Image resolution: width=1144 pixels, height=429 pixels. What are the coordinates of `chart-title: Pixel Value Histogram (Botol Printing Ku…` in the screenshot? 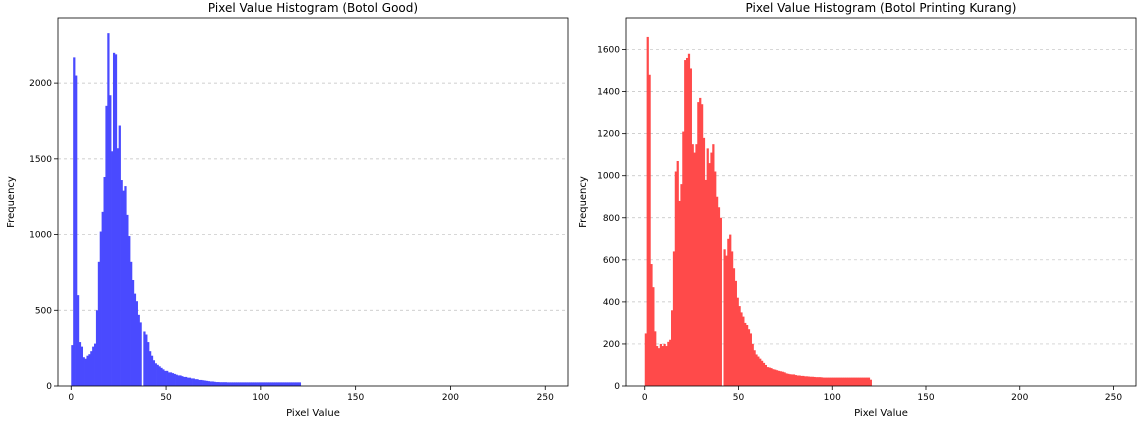 It's located at (881, 8).